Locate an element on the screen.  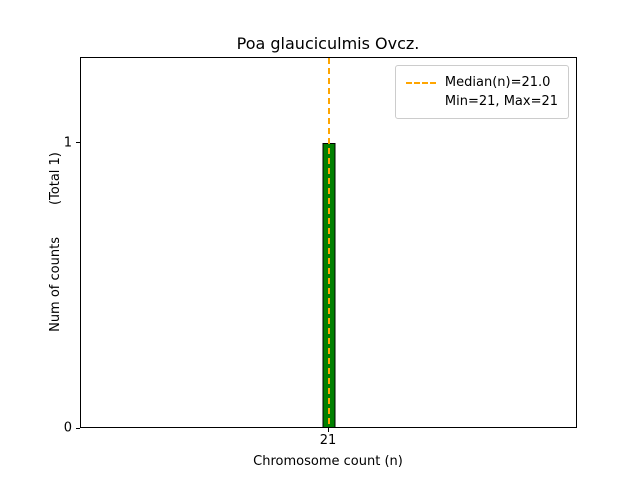
median-line is located at coordinates (328, 242).